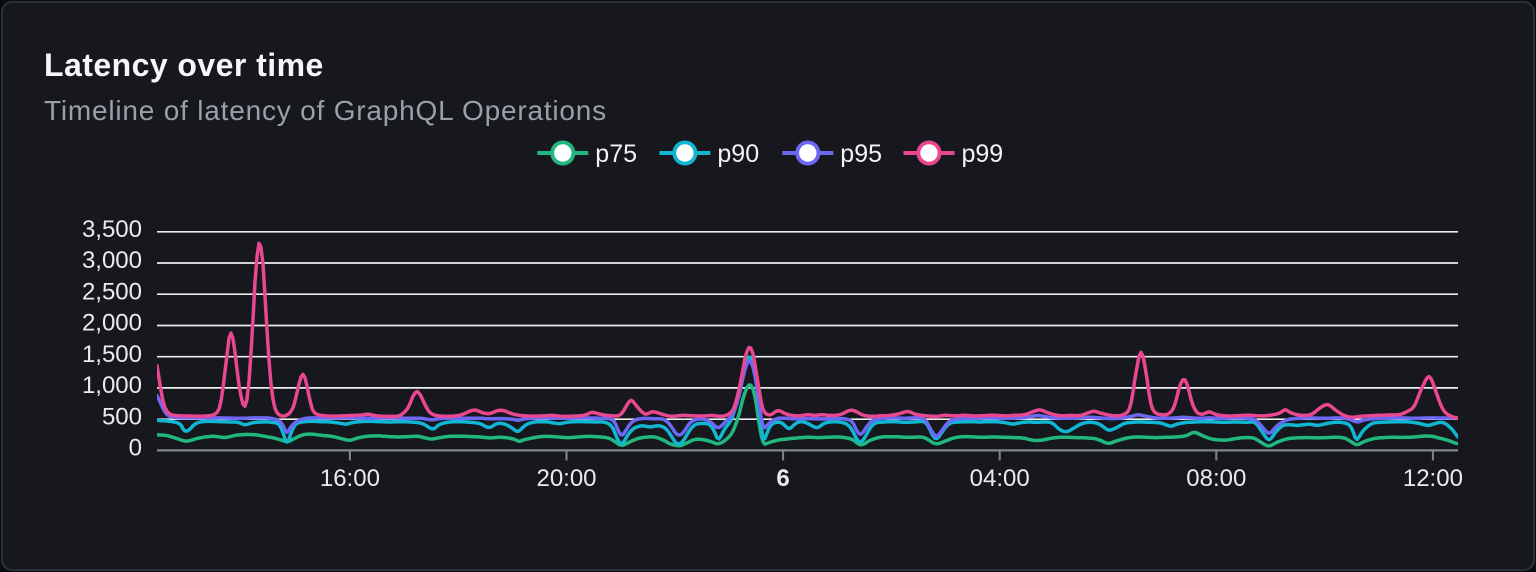  I want to click on svg-text: Latency over time, so click(184, 65).